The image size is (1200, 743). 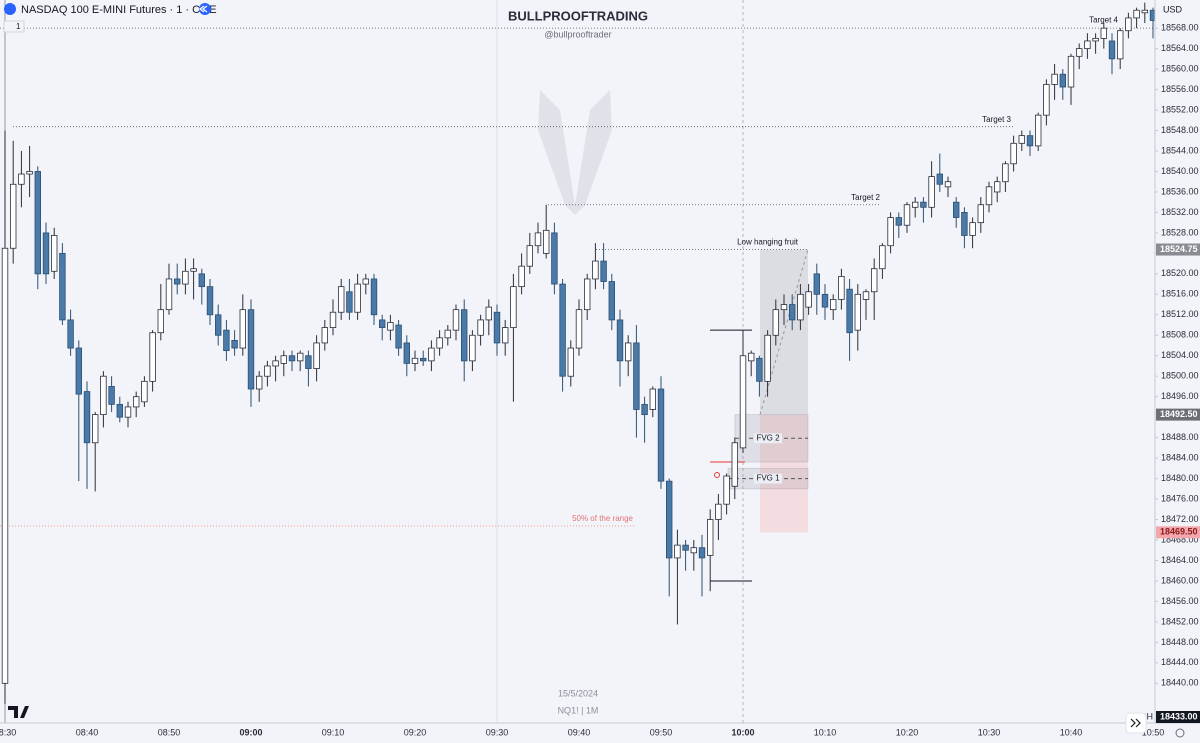 I want to click on symbol-logo, so click(x=10, y=9).